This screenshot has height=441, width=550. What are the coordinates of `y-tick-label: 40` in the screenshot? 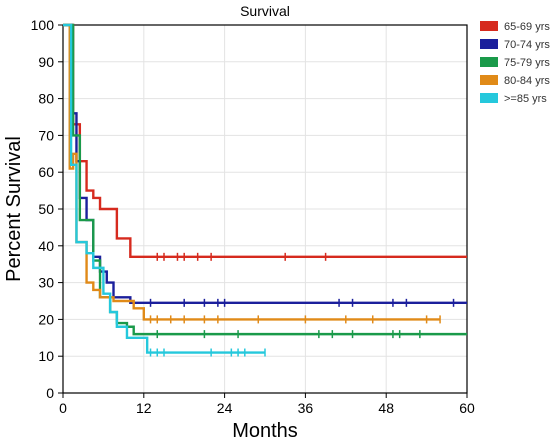 It's located at (46, 246).